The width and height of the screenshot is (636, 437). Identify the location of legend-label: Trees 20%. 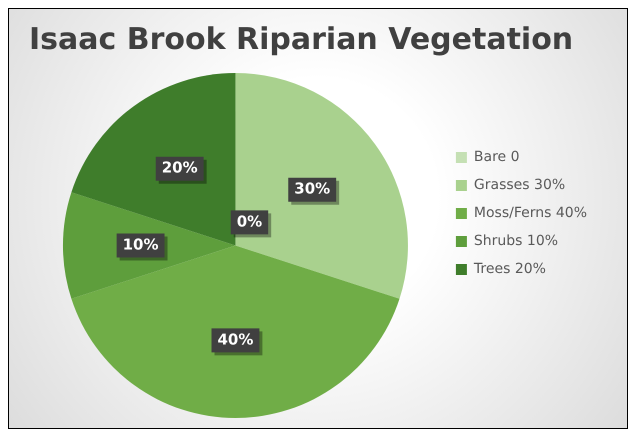
(509, 269).